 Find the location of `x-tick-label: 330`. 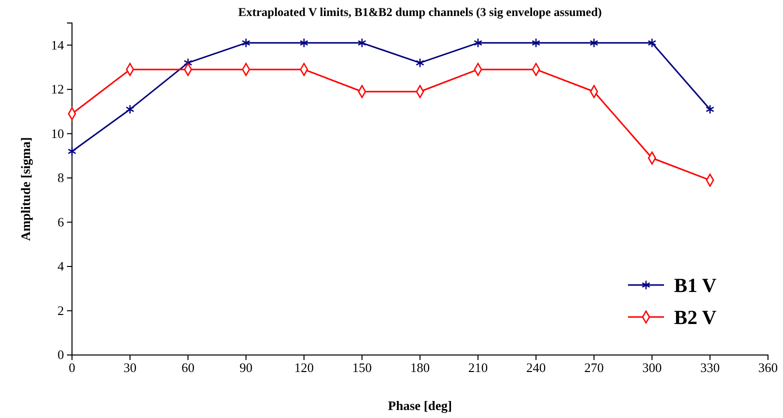

x-tick-label: 330 is located at coordinates (710, 368).